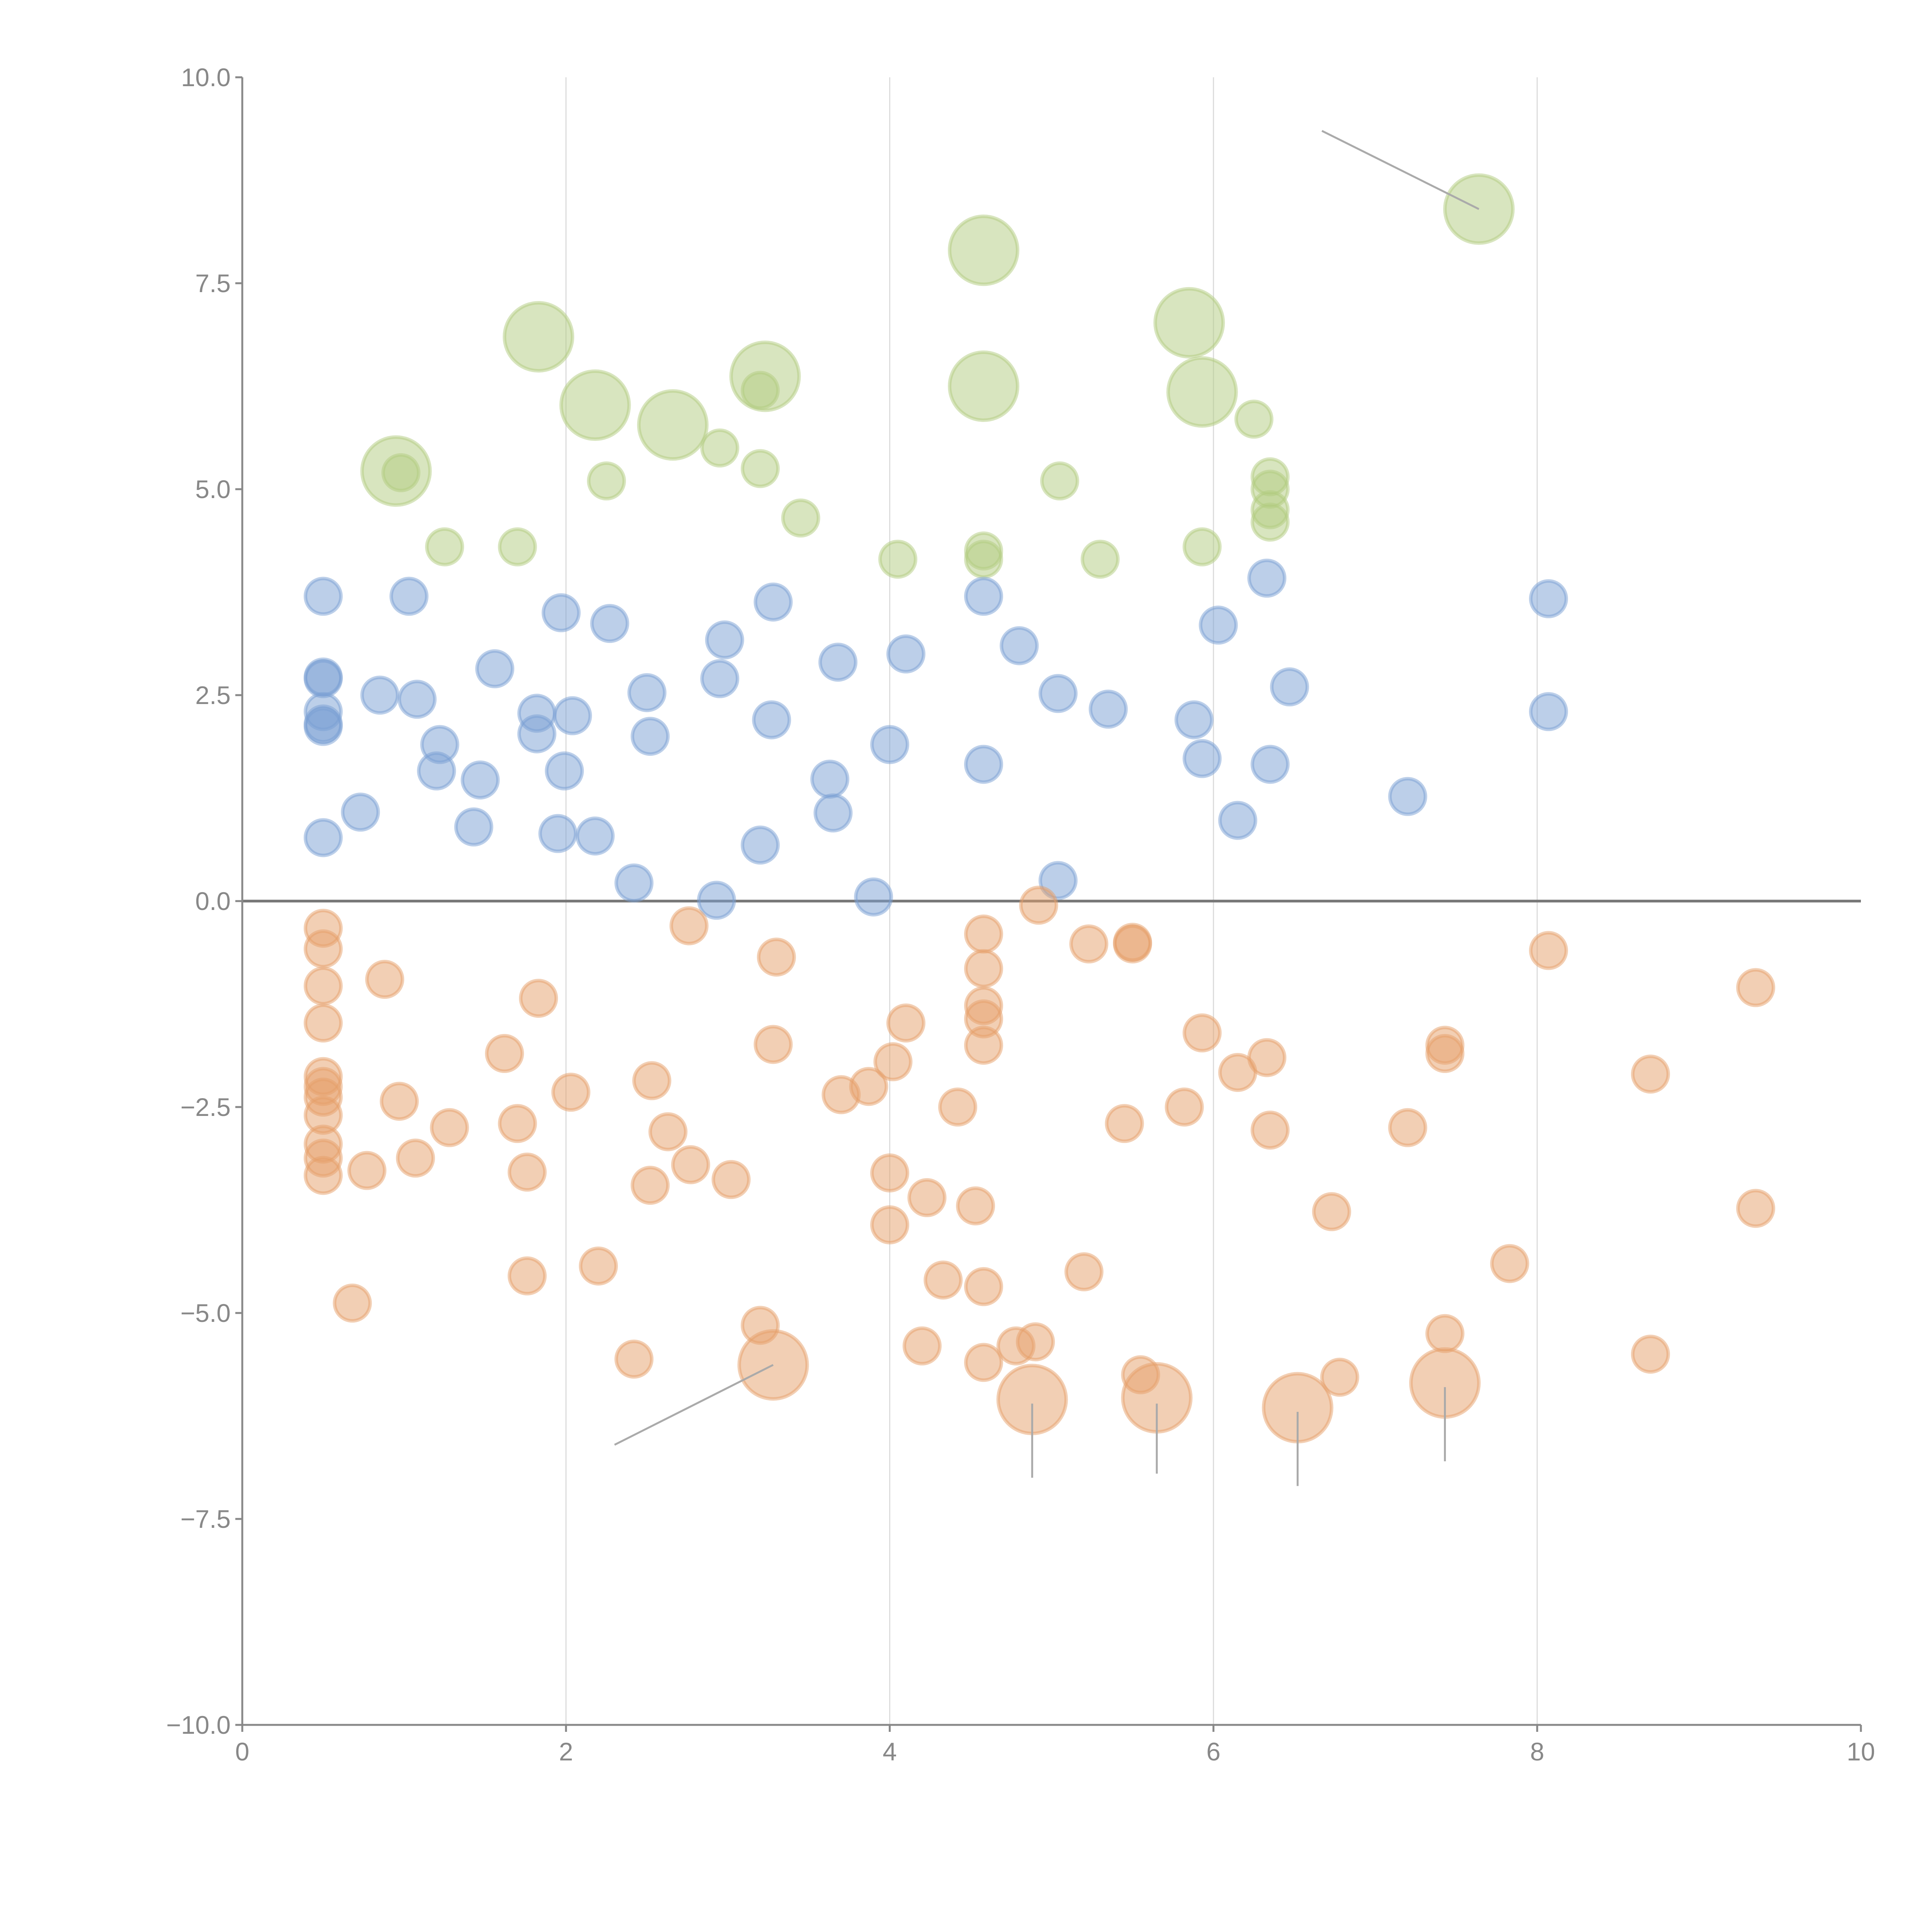 The width and height of the screenshot is (1932, 1932). I want to click on y-tick-label: 2.5, so click(213, 695).